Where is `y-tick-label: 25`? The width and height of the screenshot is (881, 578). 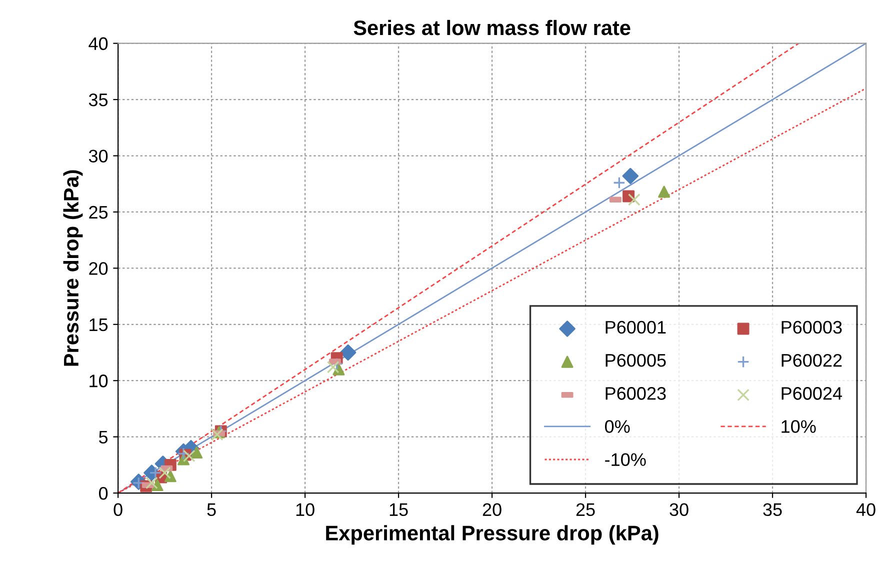
y-tick-label: 25 is located at coordinates (98, 212).